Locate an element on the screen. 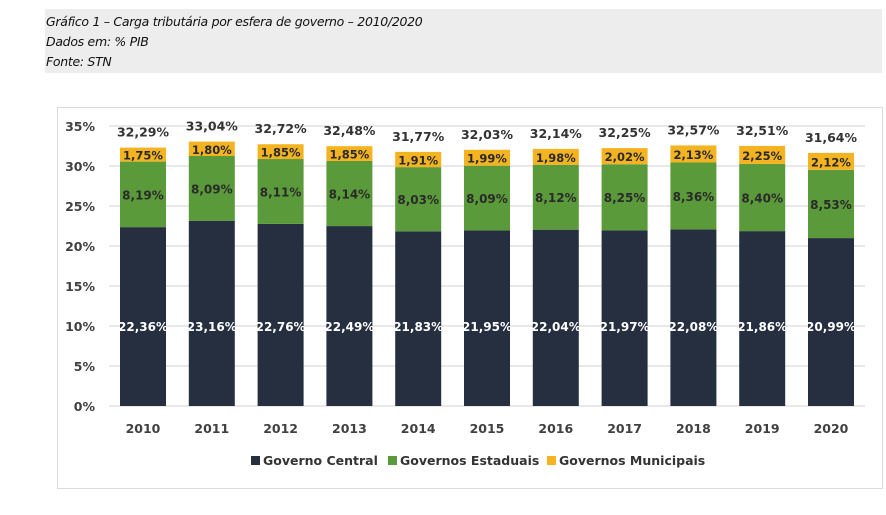 The height and width of the screenshot is (515, 886). y-tick-label: 5% is located at coordinates (85, 366).